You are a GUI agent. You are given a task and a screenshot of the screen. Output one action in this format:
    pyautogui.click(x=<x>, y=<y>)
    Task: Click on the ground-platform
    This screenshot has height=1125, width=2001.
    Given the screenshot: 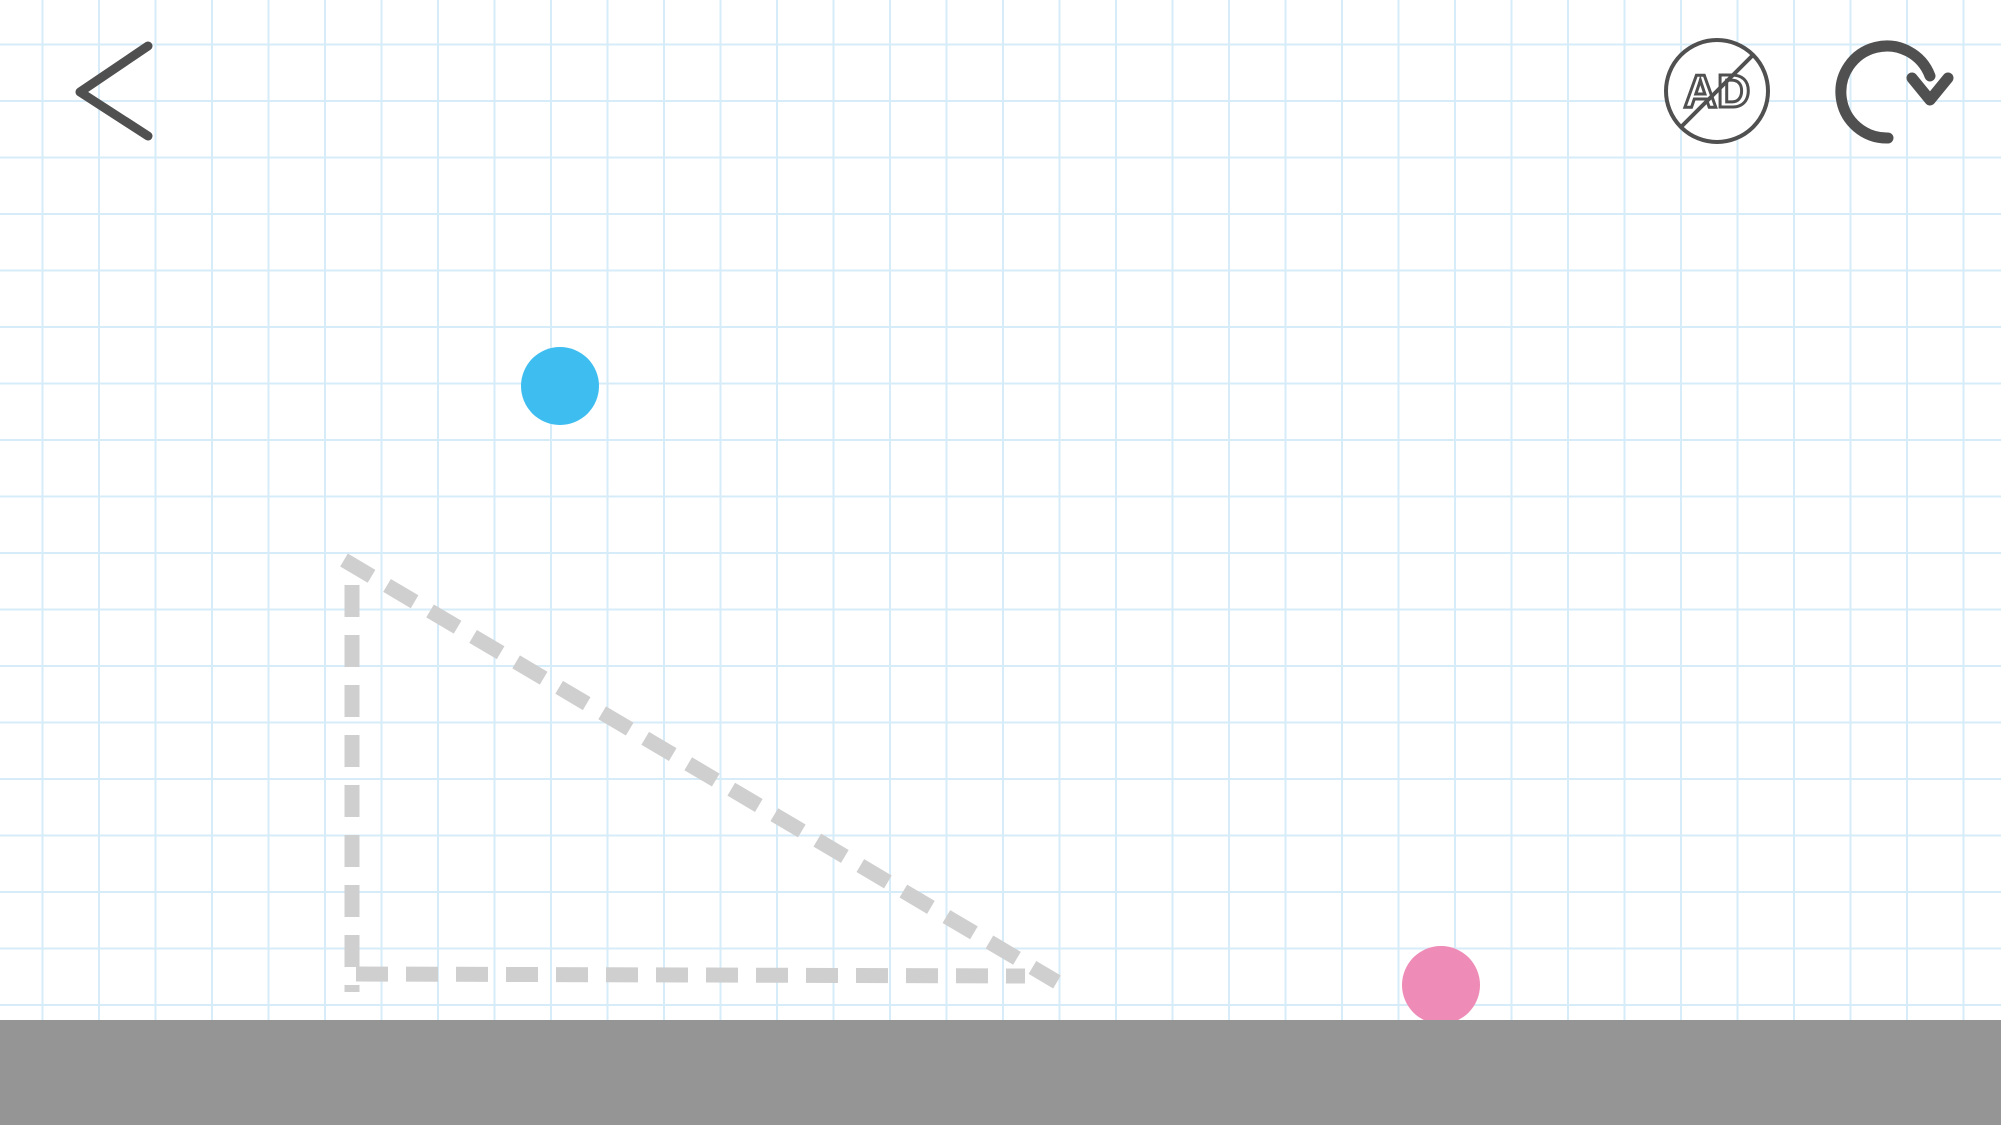 What is the action you would take?
    pyautogui.click(x=1000, y=1072)
    